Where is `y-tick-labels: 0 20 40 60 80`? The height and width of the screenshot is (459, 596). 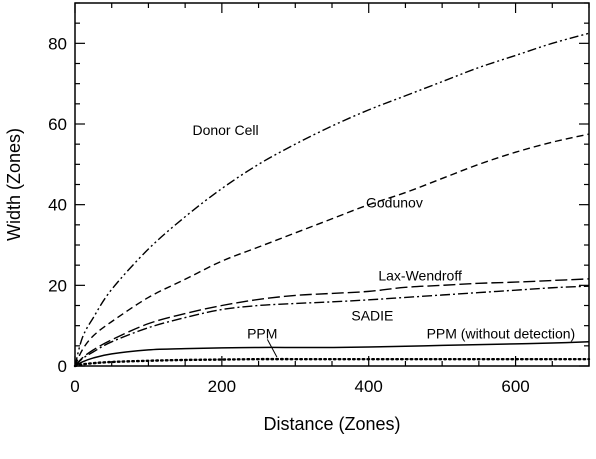
y-tick-labels: 0 20 40 60 80 is located at coordinates (57, 205).